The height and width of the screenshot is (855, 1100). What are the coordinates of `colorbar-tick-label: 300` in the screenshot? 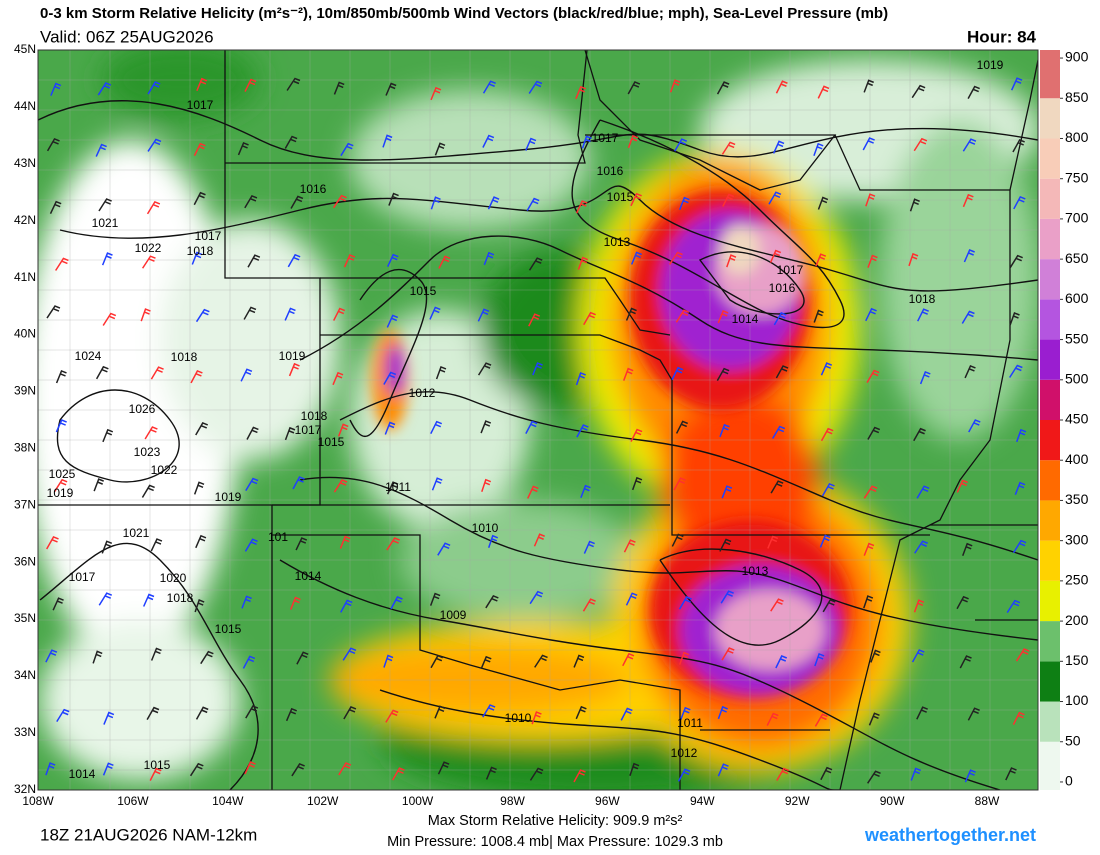 It's located at (1077, 539).